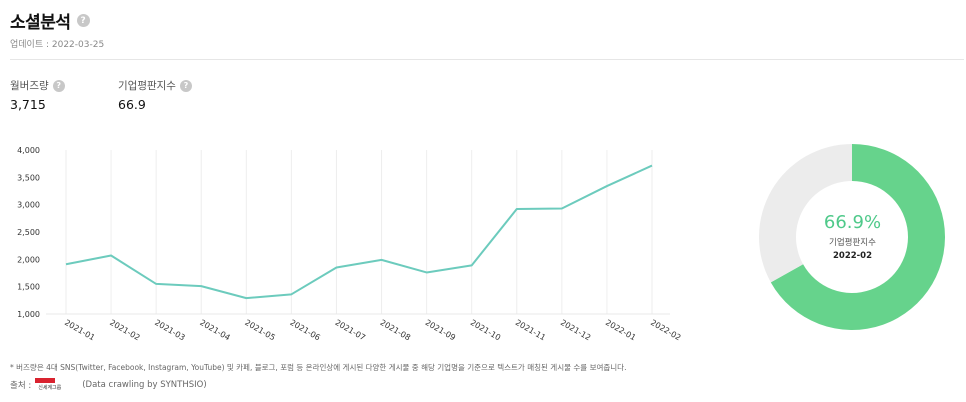  Describe the element at coordinates (440, 330) in the screenshot. I see `x-tick-label: 2021-09` at that location.